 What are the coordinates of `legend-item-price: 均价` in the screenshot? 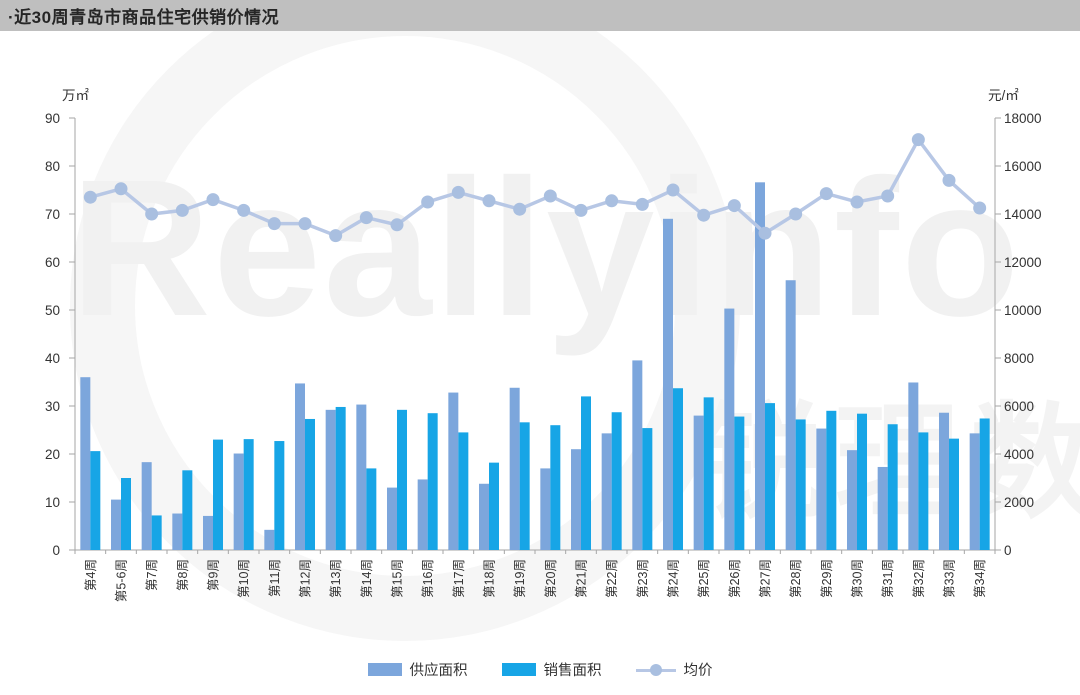 It's located at (674, 669).